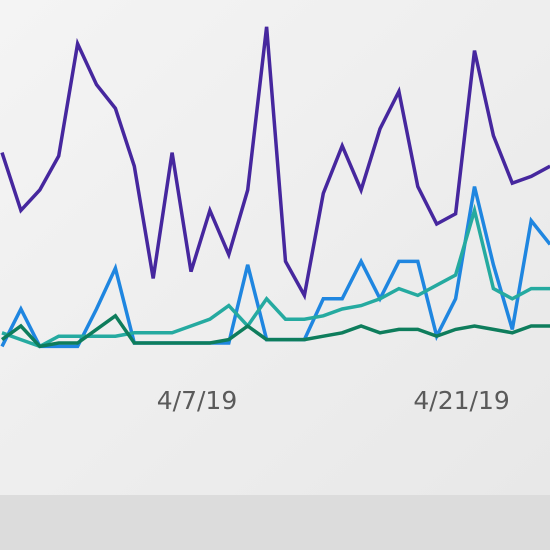 The image size is (550, 550). Describe the element at coordinates (275, 331) in the screenshot. I see `line-series` at that location.